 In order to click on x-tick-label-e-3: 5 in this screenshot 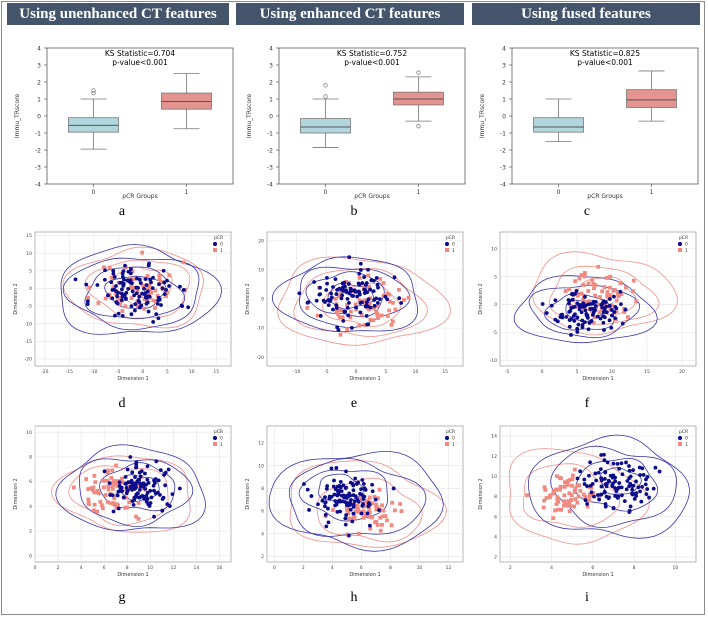, I will do `click(385, 372)`.